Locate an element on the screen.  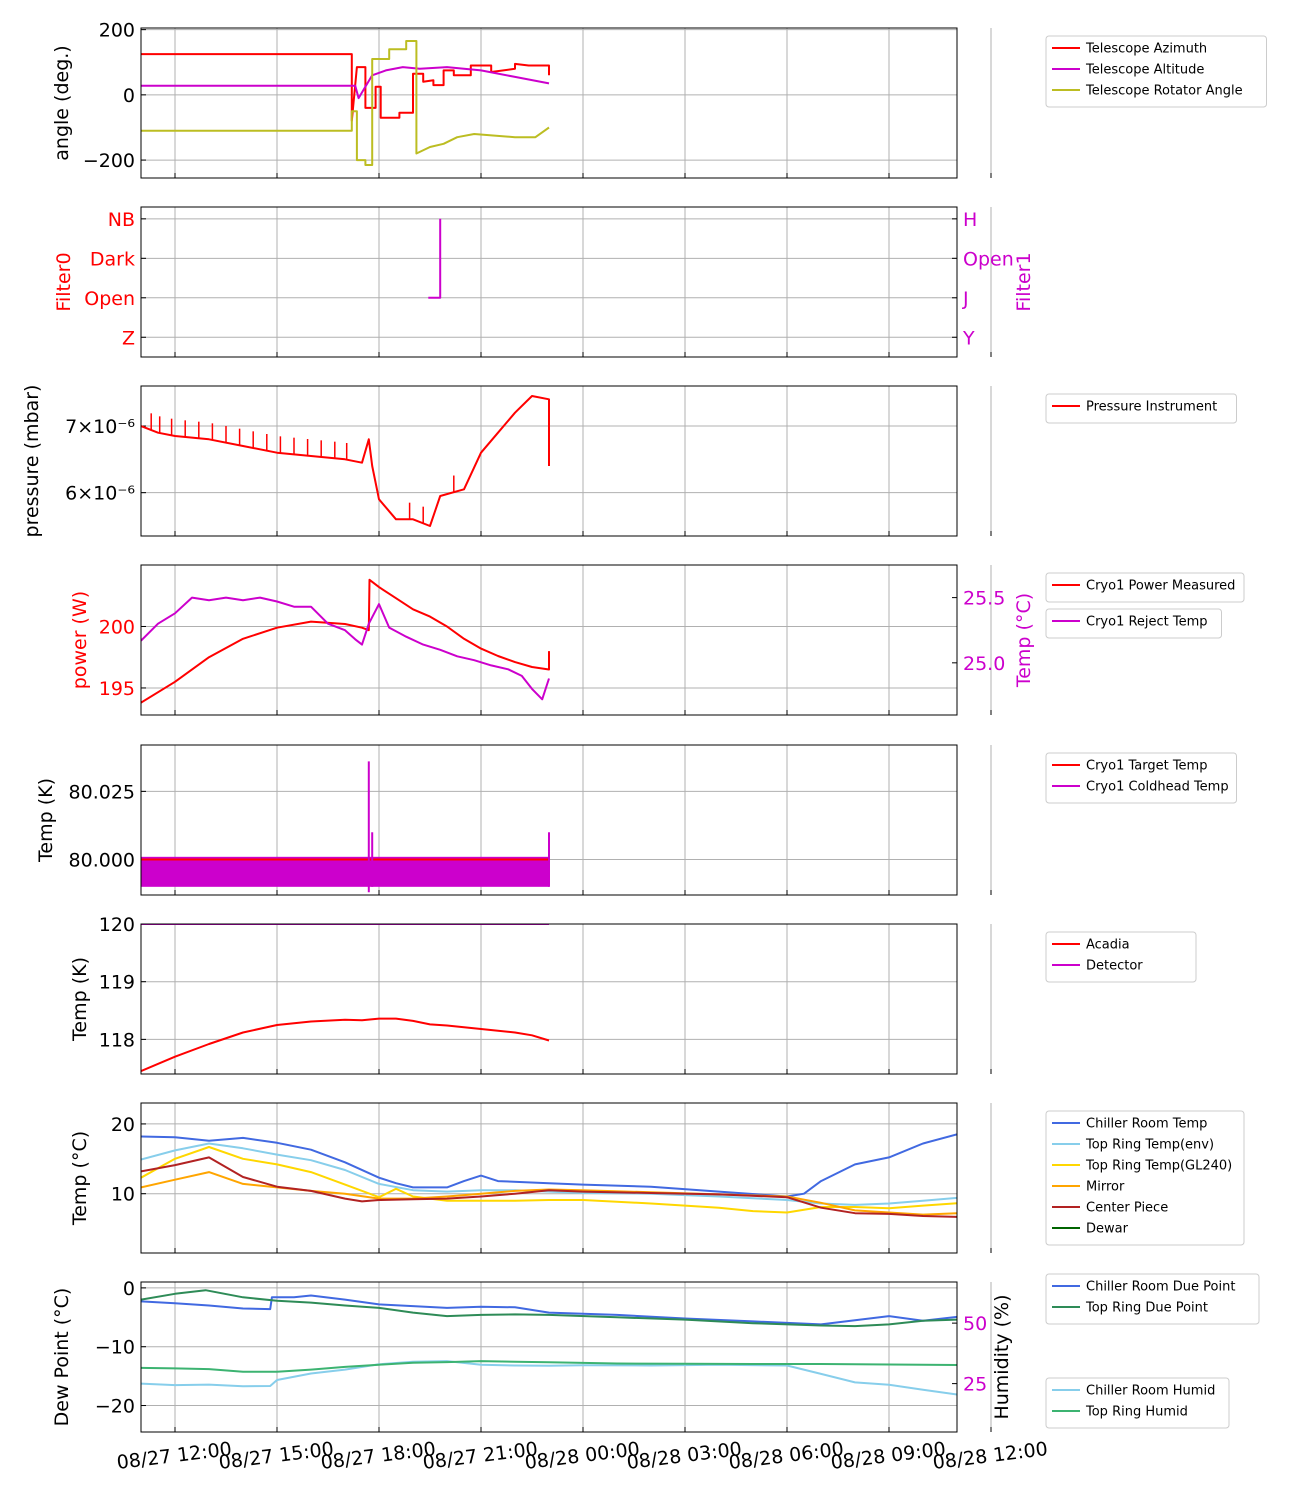
panel-pressure: 7×10⁻⁶ 6×10⁻⁶ pressure (mbar) is located at coordinates (506, 461).